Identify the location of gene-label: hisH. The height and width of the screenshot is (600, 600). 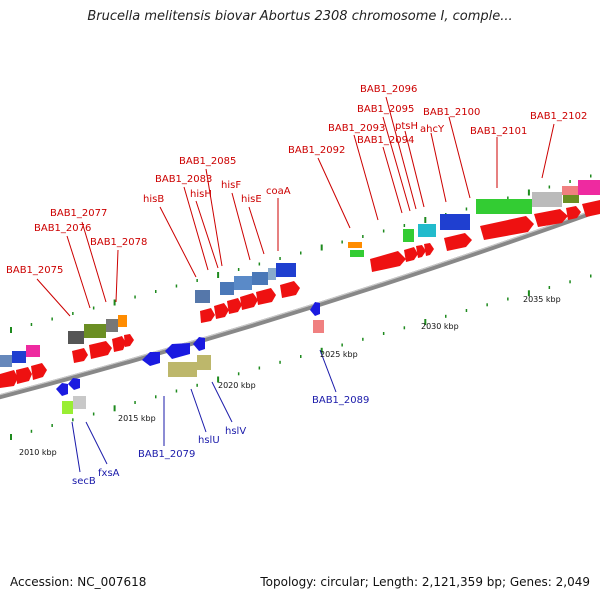
(201, 194).